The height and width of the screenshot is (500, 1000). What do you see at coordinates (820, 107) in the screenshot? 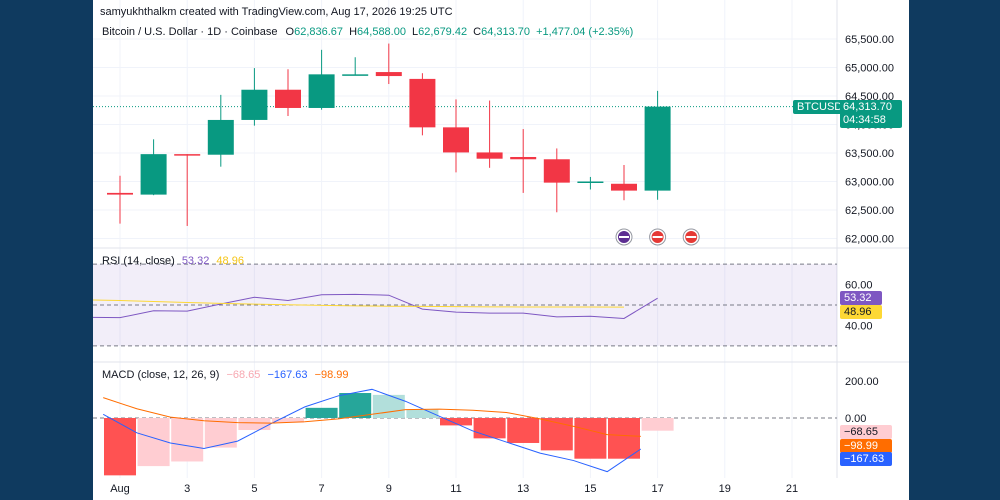
I see `symbol-tag: BTCUSD` at bounding box center [820, 107].